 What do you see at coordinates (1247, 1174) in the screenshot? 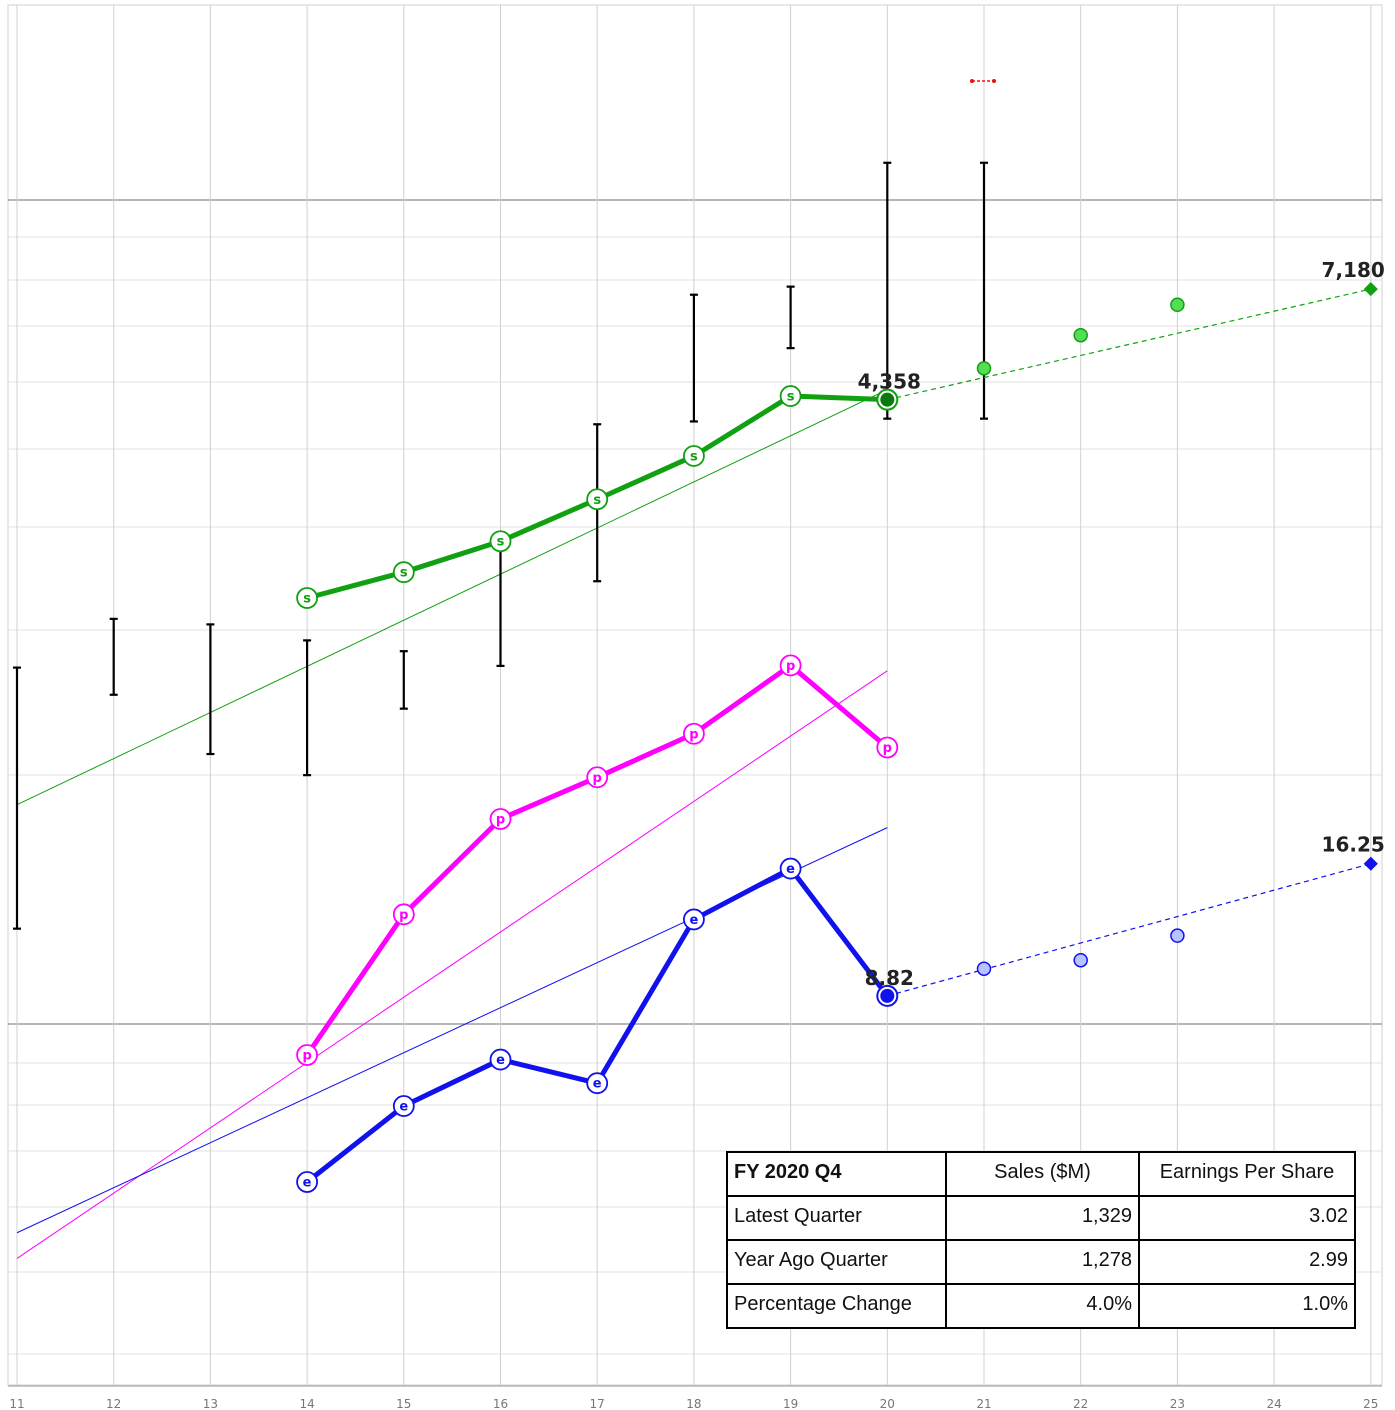
I see `table-header-eps: Earnings Per Share` at bounding box center [1247, 1174].